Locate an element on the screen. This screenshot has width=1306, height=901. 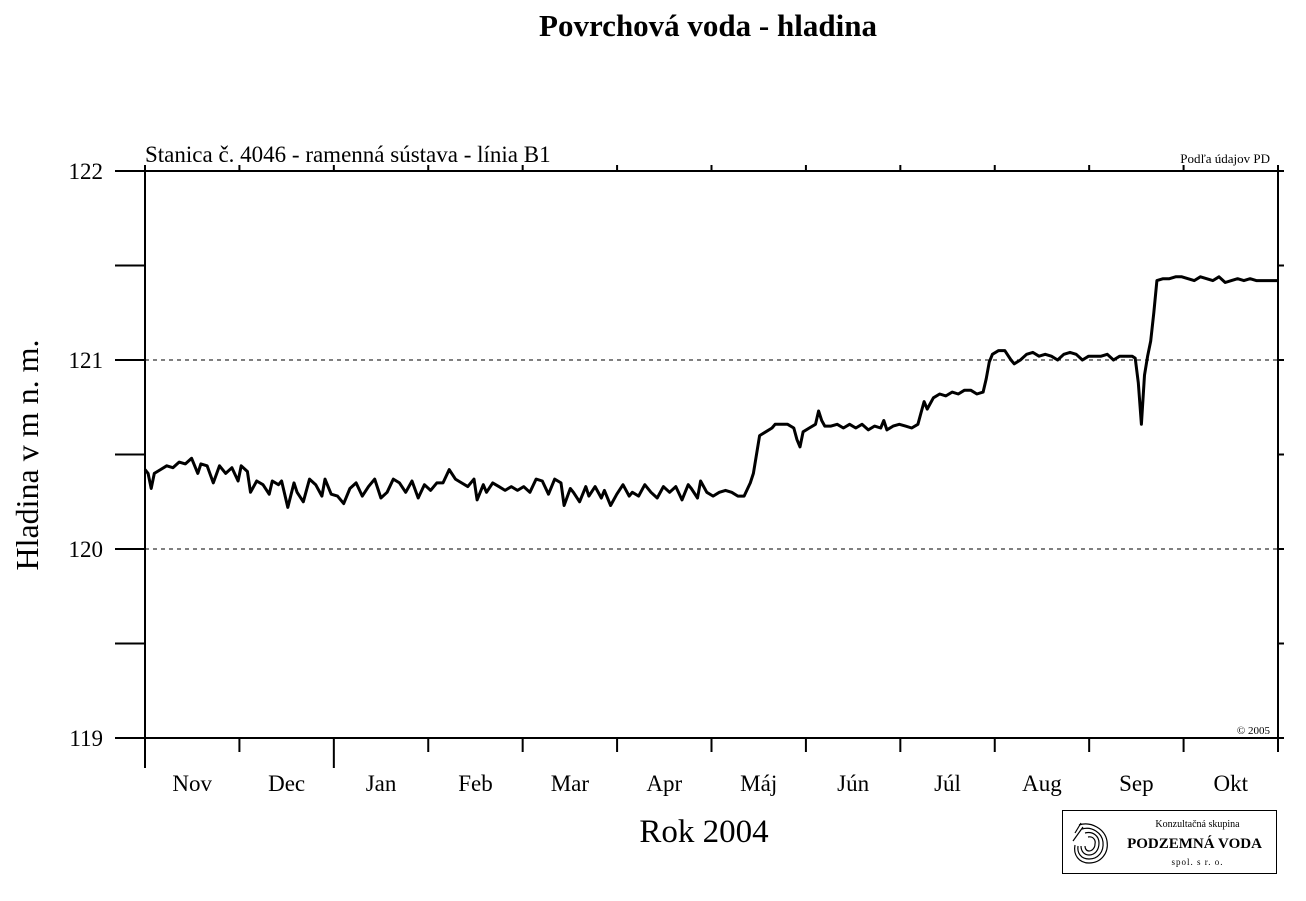
y-tick-label: 120 is located at coordinates (86, 549).